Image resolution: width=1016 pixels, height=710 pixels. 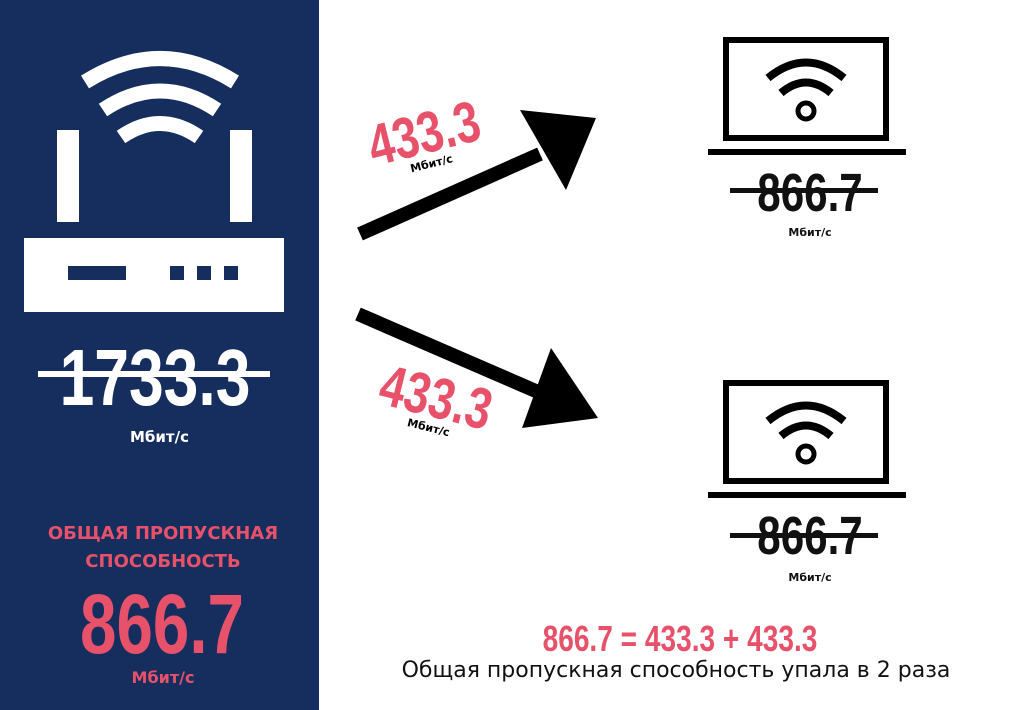 I want to click on total-throughput-unit: Мбит/с, so click(x=163, y=677).